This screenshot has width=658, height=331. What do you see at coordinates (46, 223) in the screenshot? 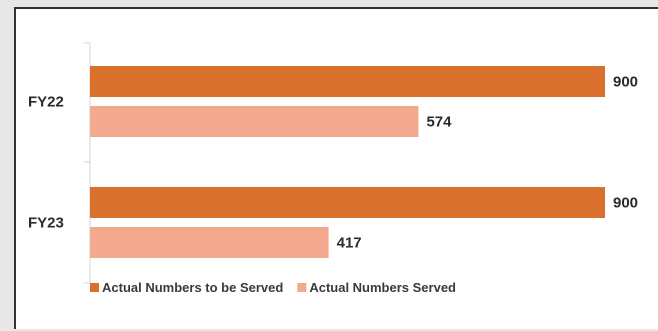
I see `category-label: FY23` at bounding box center [46, 223].